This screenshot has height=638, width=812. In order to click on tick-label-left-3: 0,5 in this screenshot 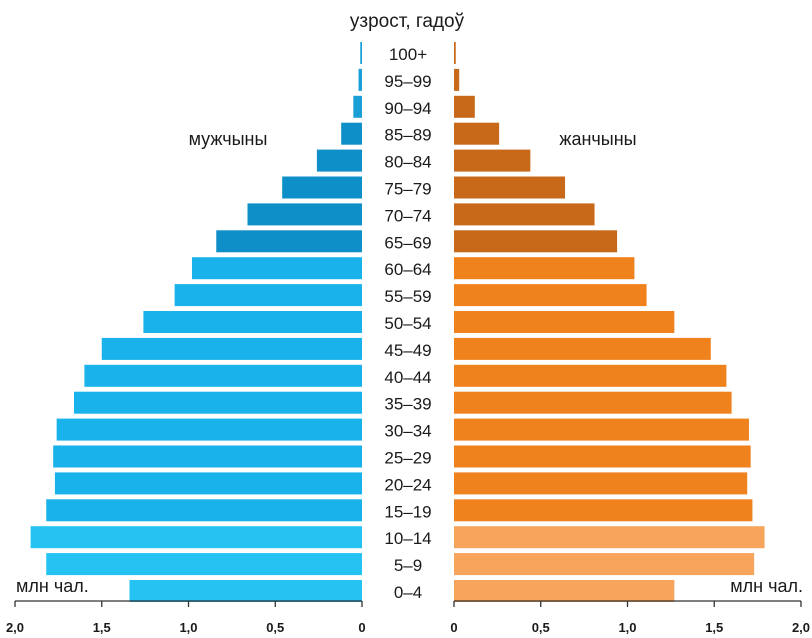, I will do `click(275, 627)`.